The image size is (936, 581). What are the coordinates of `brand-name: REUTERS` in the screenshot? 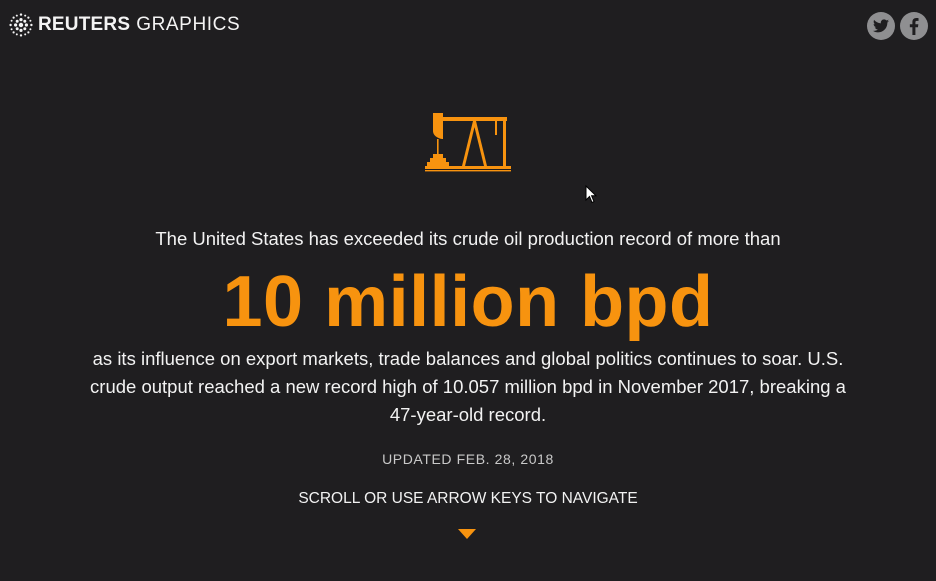 It's located at (84, 24).